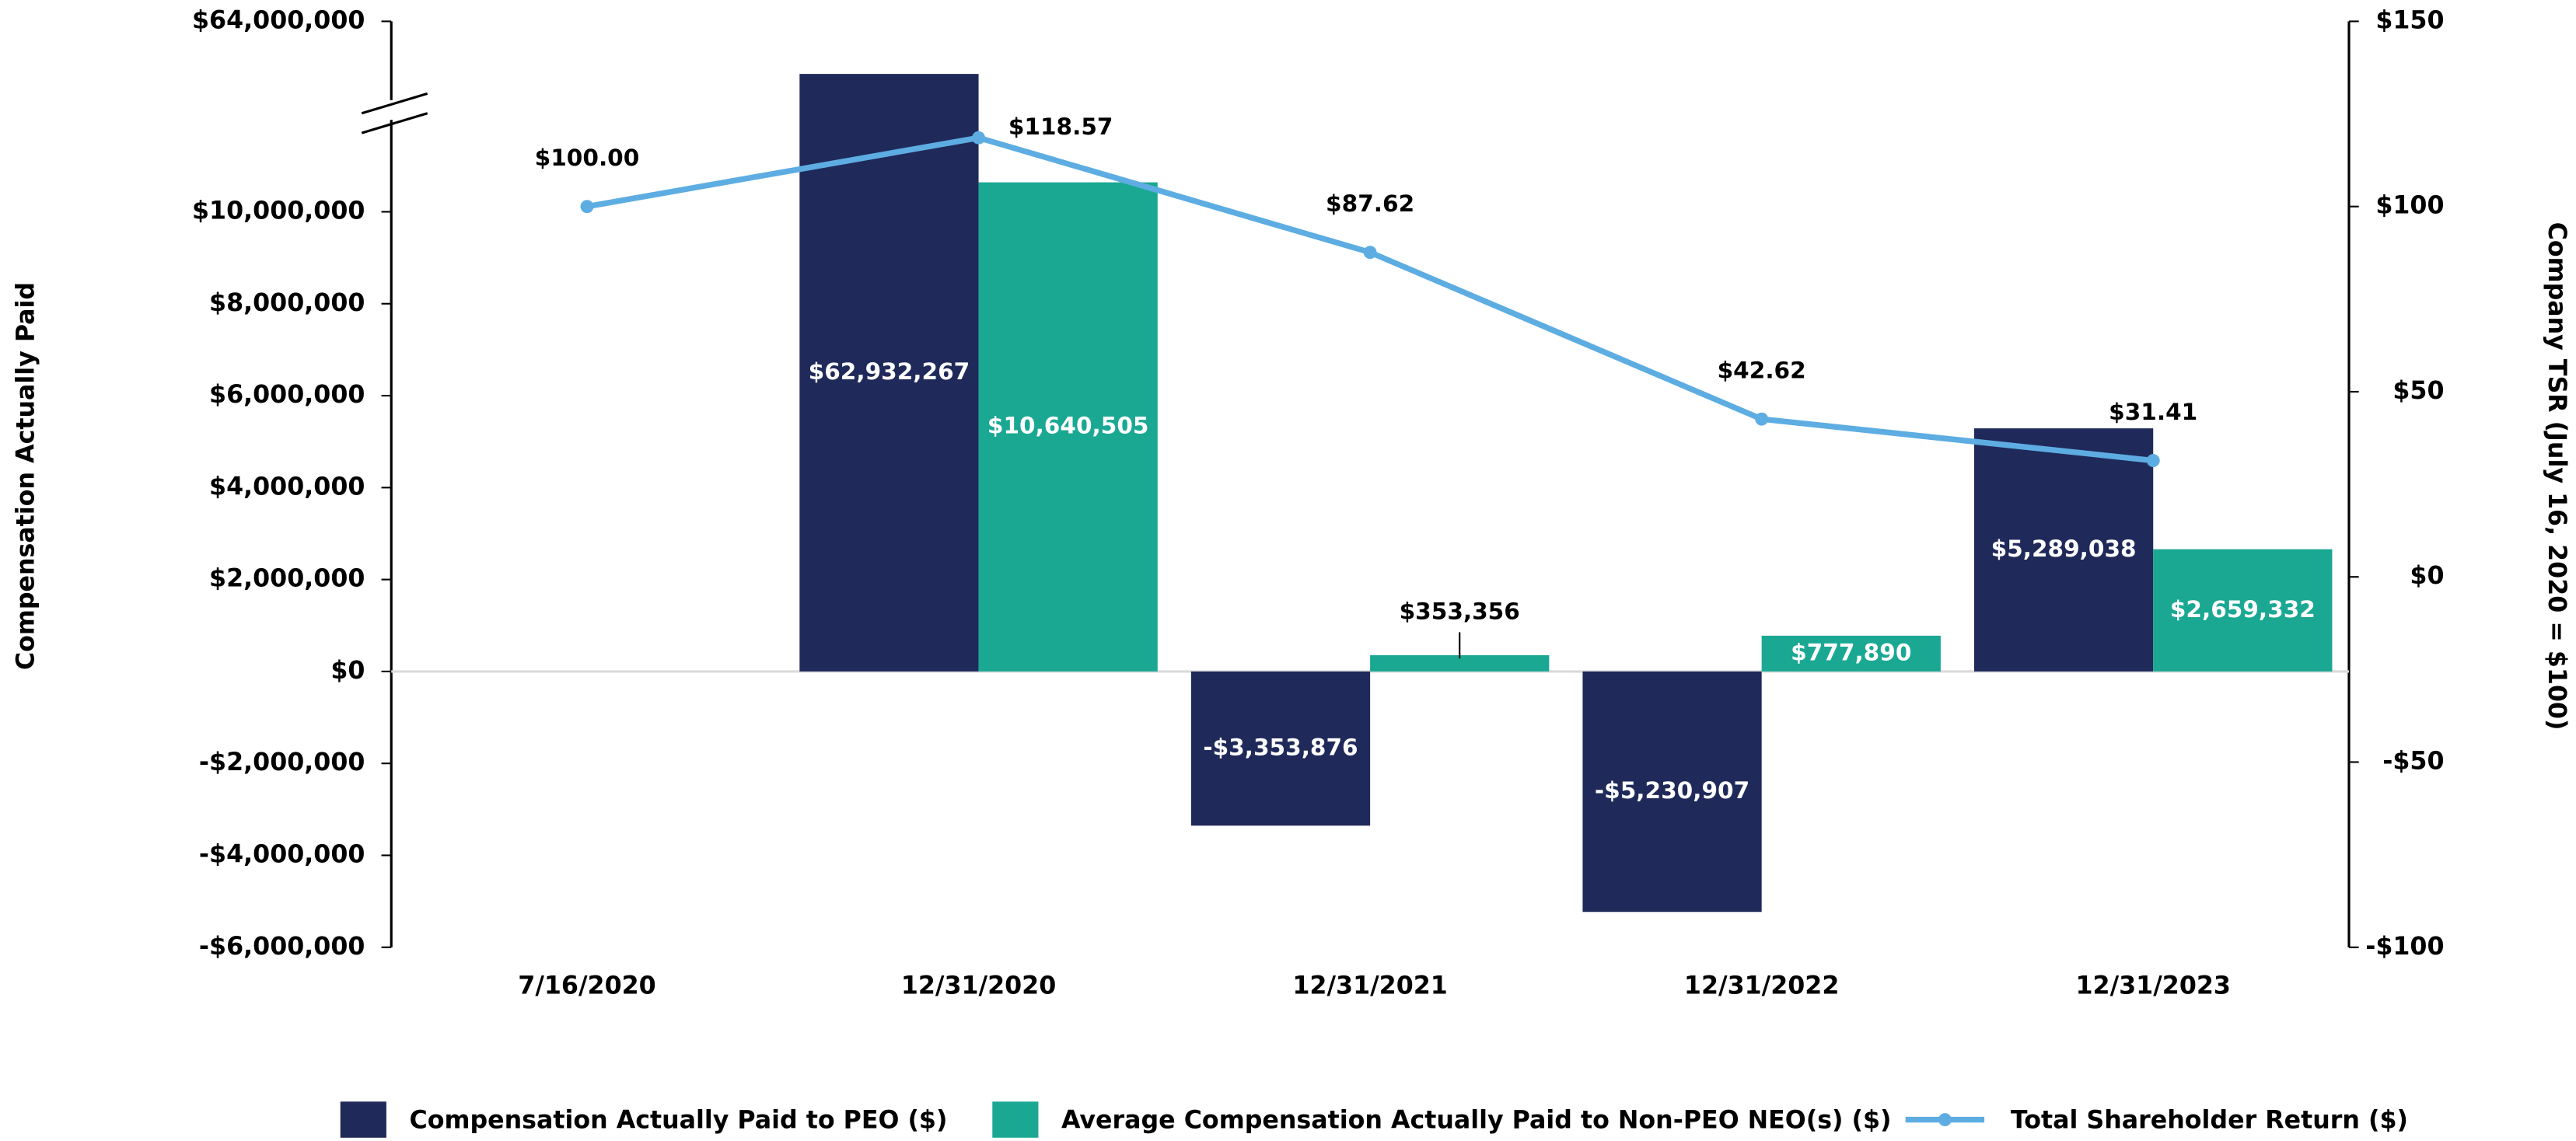  I want to click on legend-label: Total Shareholder Return ($), so click(2209, 1121).